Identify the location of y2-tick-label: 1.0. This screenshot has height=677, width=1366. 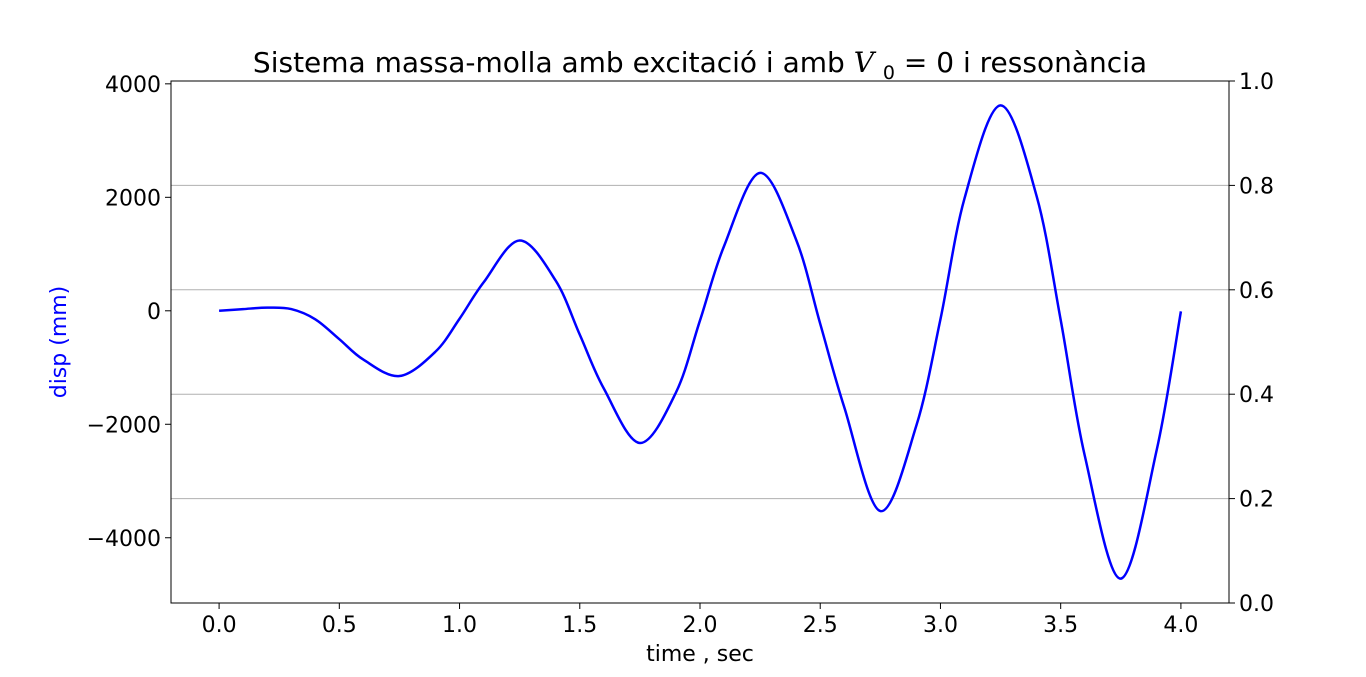
(1256, 82).